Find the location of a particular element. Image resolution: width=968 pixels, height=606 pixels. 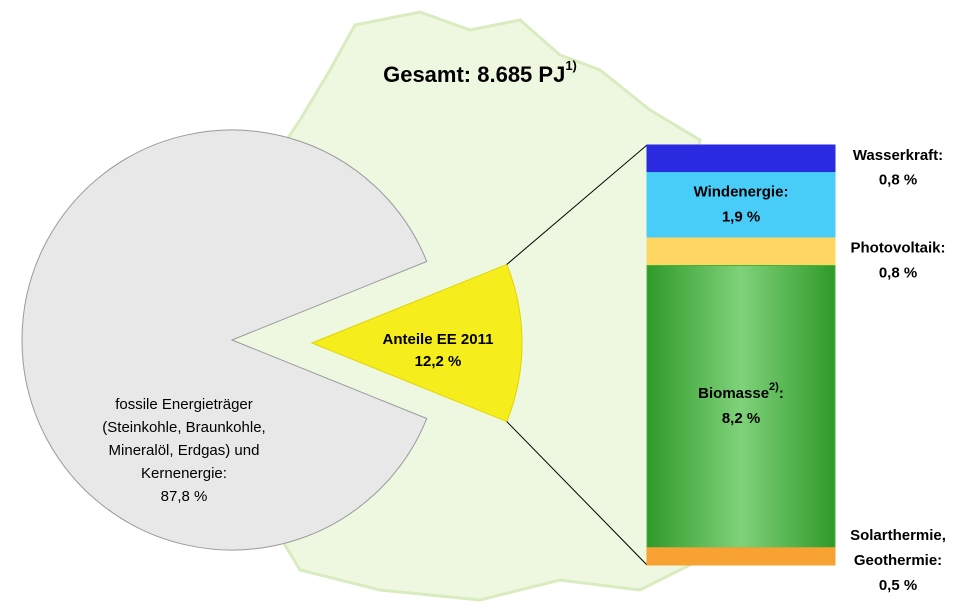

chart-title: Gesamt: 8.685 PJ1) is located at coordinates (480, 72).